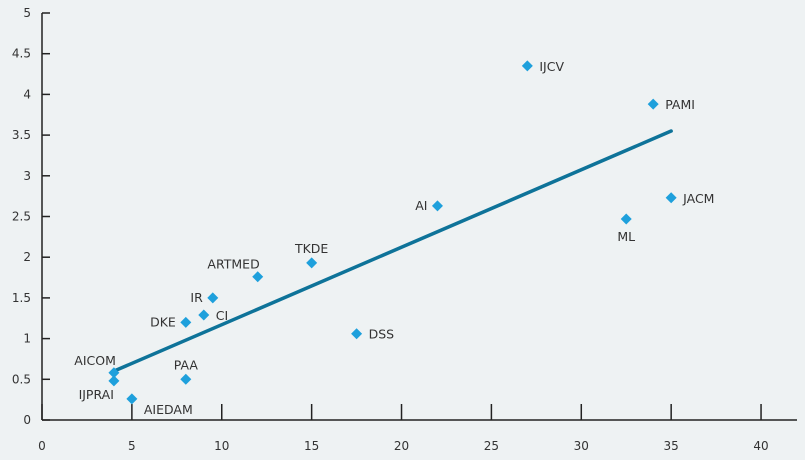 The image size is (805, 460). I want to click on data-point-aiedam, so click(132, 399).